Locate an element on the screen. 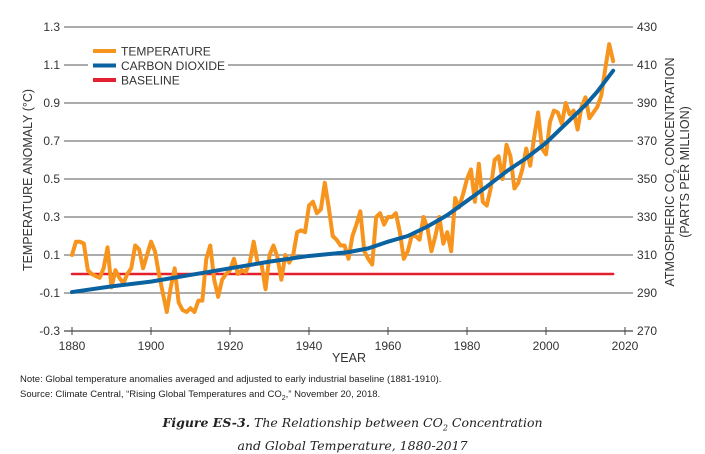 Image resolution: width=705 pixels, height=454 pixels. legend-label: BASELINE is located at coordinates (150, 81).